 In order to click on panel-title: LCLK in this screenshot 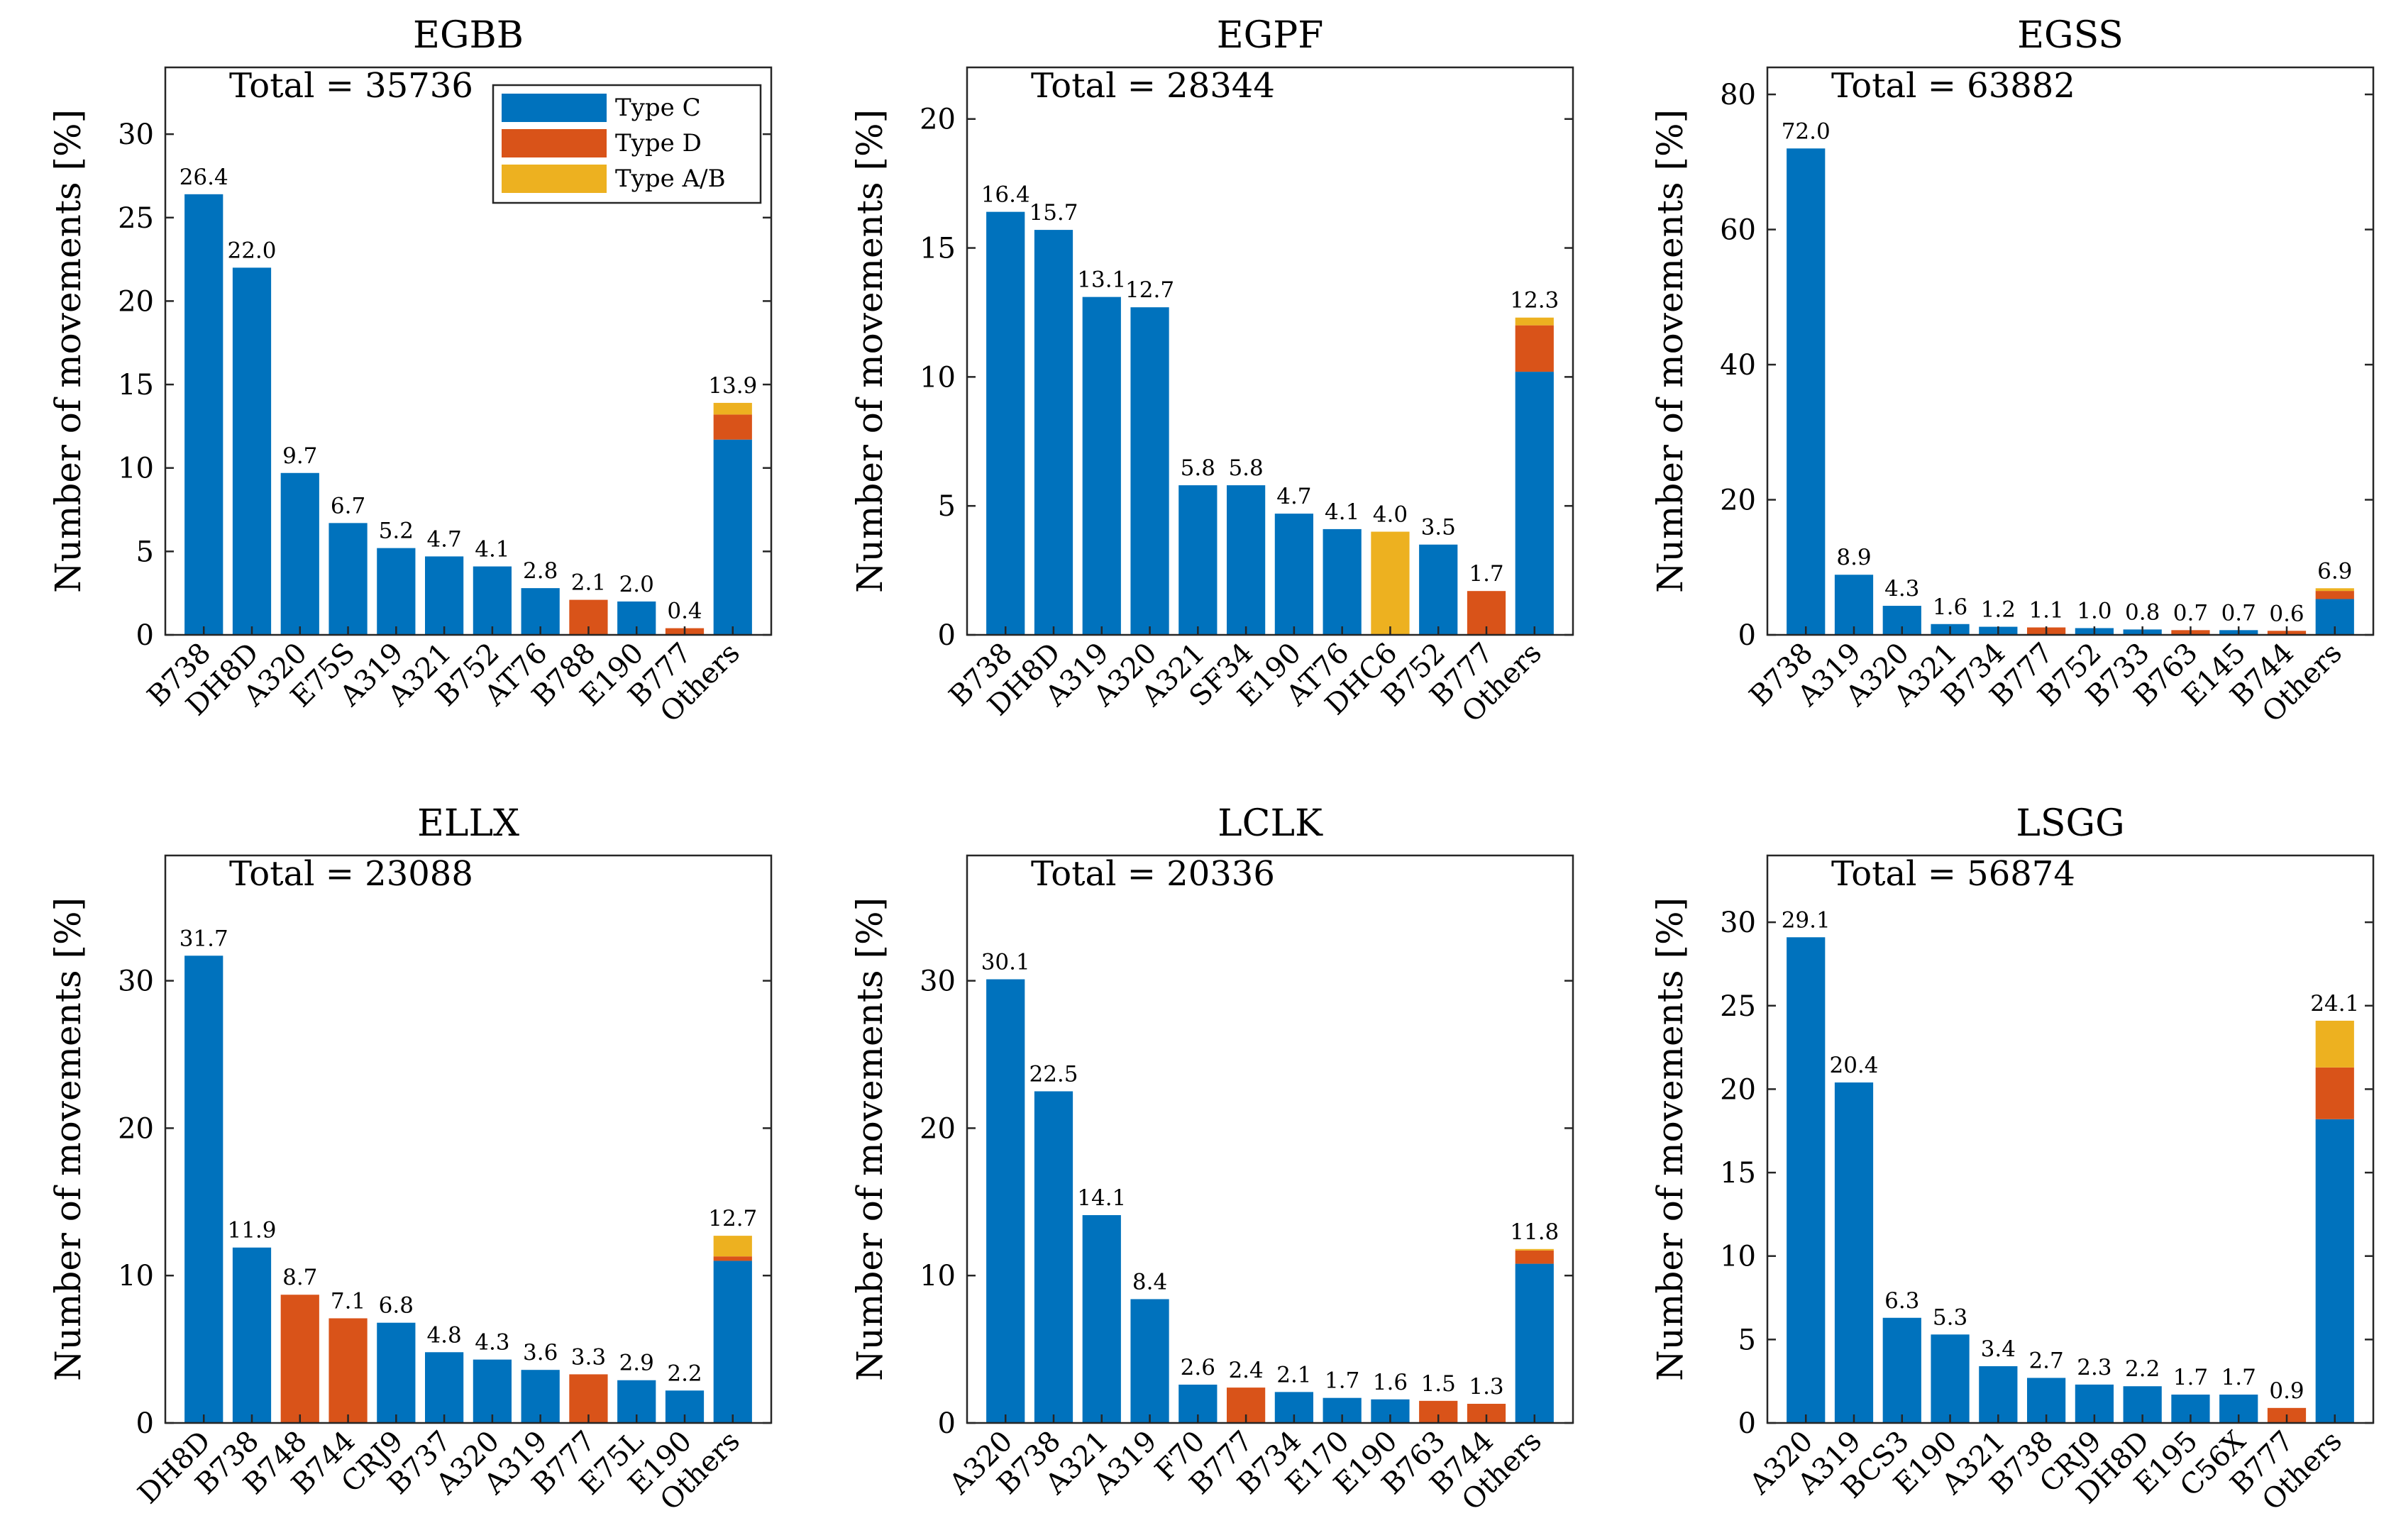, I will do `click(1270, 823)`.